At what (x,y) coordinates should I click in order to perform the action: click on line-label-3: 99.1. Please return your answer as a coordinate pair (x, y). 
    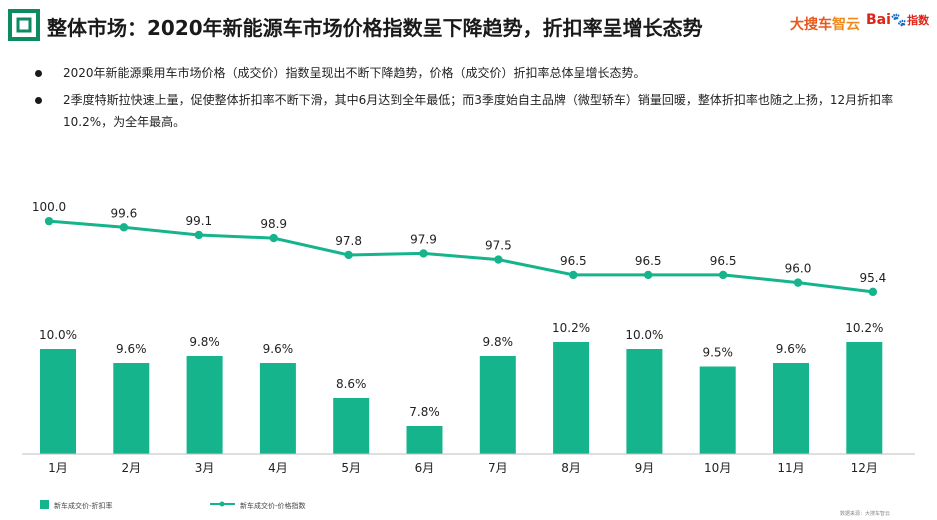
    Looking at the image, I should click on (198, 221).